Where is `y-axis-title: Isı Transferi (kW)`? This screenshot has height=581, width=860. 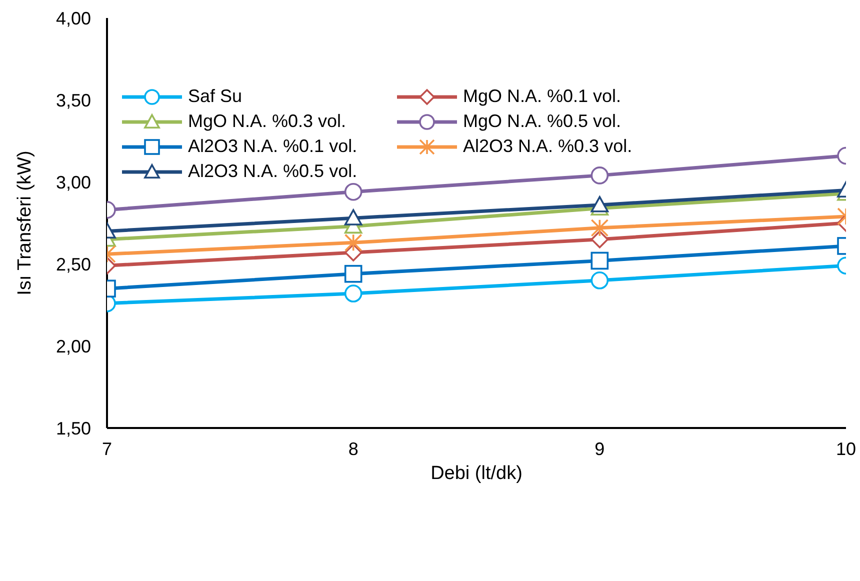
y-axis-title: Isı Transferi (kW) is located at coordinates (25, 223).